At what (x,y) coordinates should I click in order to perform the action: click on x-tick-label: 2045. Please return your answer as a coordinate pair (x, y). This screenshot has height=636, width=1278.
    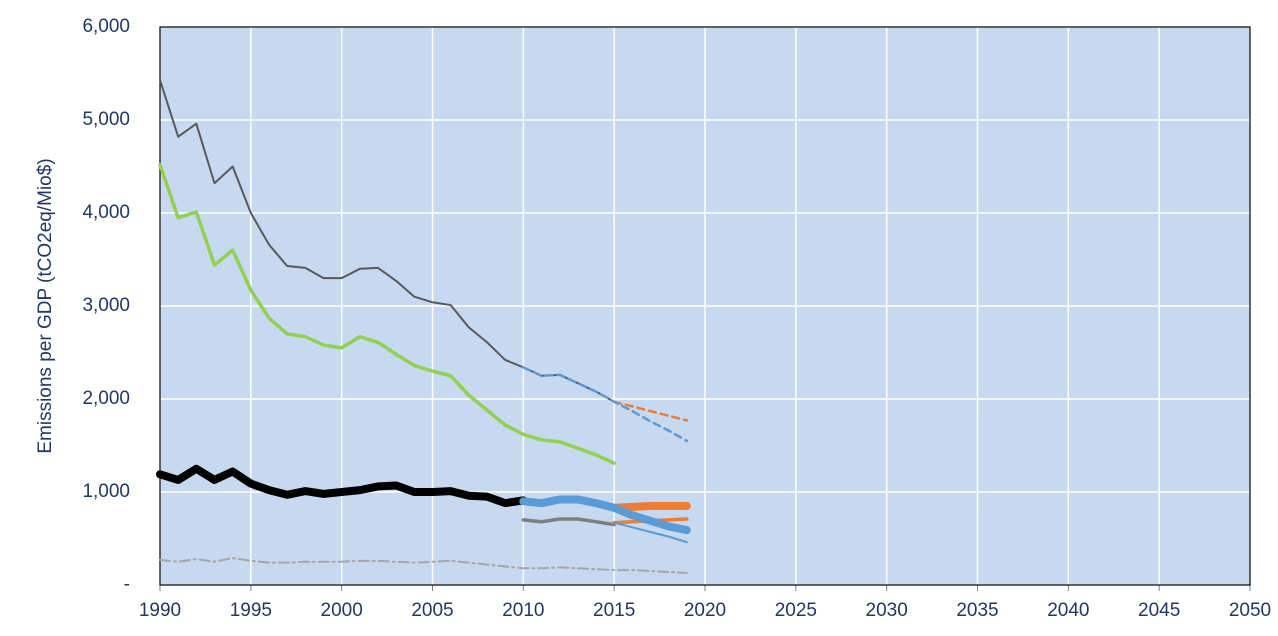
    Looking at the image, I should click on (1159, 610).